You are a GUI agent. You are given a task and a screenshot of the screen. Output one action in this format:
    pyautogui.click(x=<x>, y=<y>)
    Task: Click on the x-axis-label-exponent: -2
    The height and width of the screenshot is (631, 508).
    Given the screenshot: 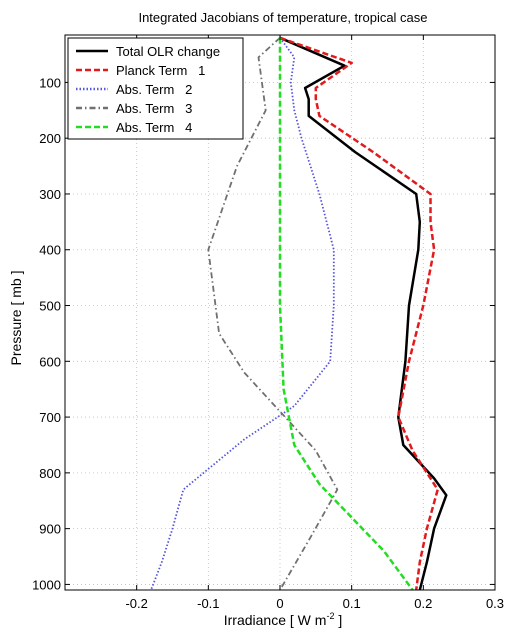 What is the action you would take?
    pyautogui.click(x=330, y=616)
    